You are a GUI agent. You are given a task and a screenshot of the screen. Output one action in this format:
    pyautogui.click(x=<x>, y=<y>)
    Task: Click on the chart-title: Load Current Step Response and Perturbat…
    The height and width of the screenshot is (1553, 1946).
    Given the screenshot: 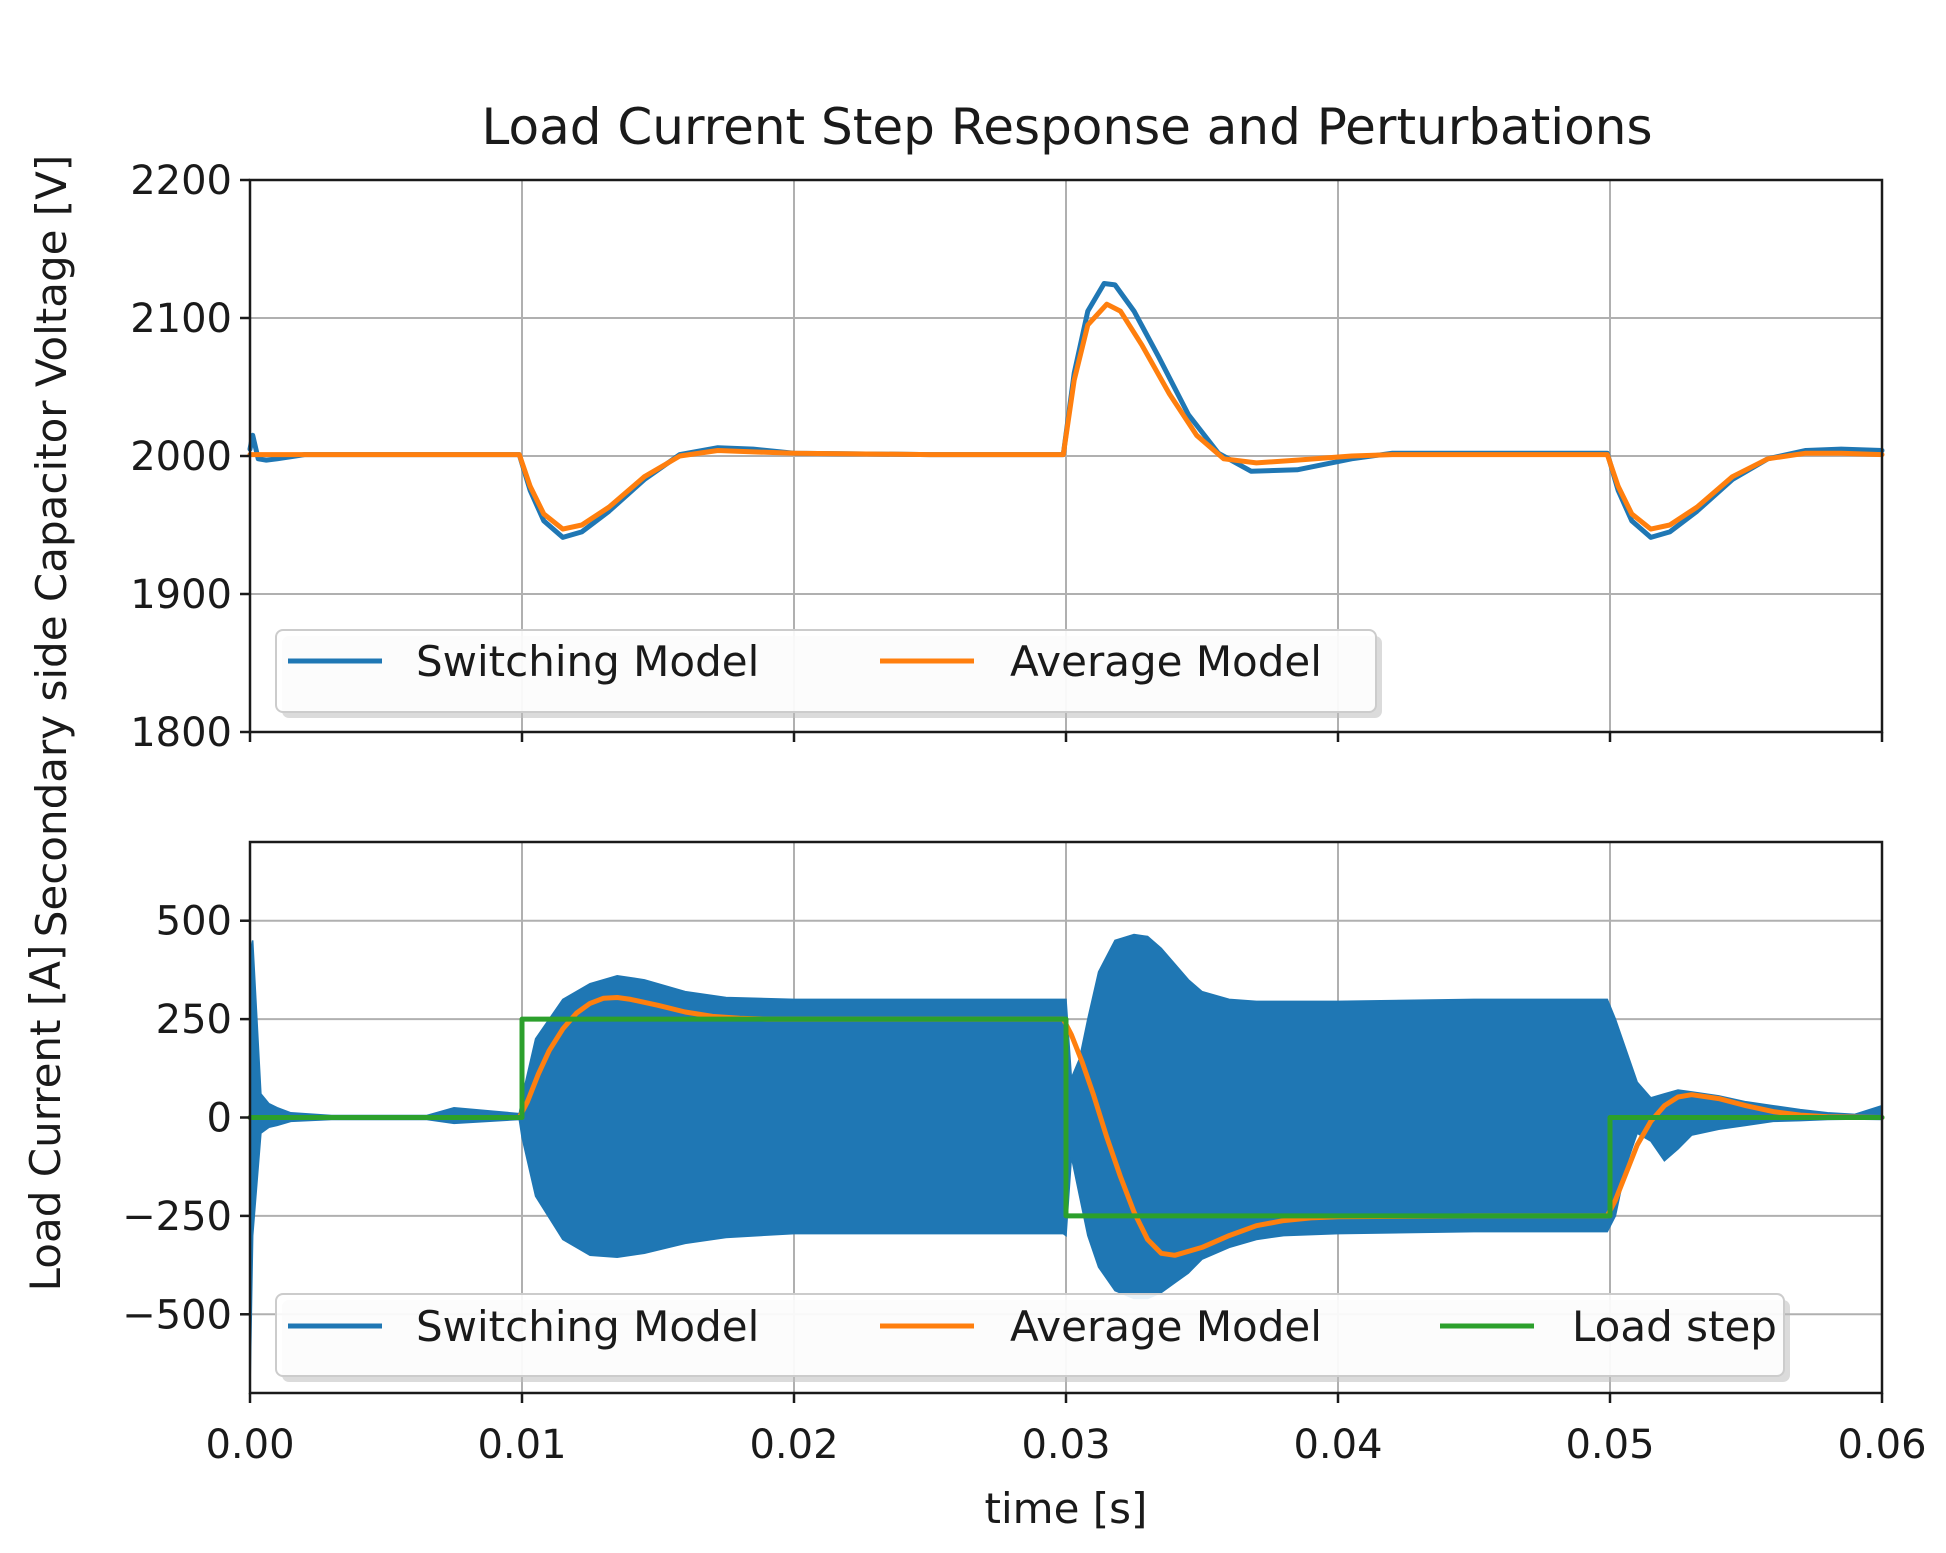 What is the action you would take?
    pyautogui.click(x=1067, y=127)
    